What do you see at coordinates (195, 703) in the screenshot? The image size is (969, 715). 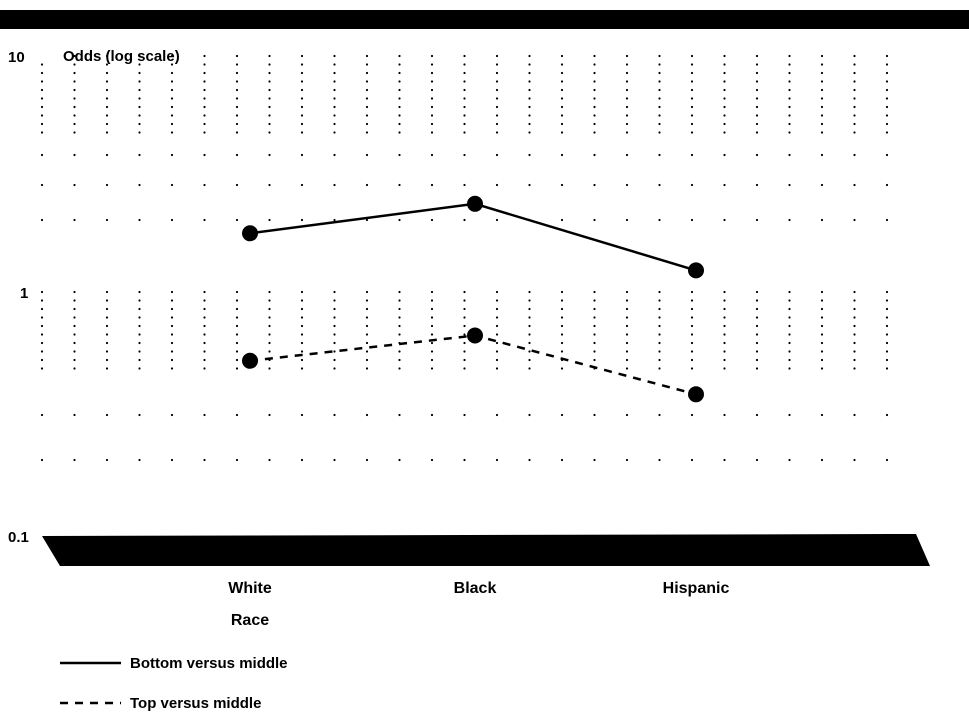 I see `legend-label-top-versus-middle: Top versus middle` at bounding box center [195, 703].